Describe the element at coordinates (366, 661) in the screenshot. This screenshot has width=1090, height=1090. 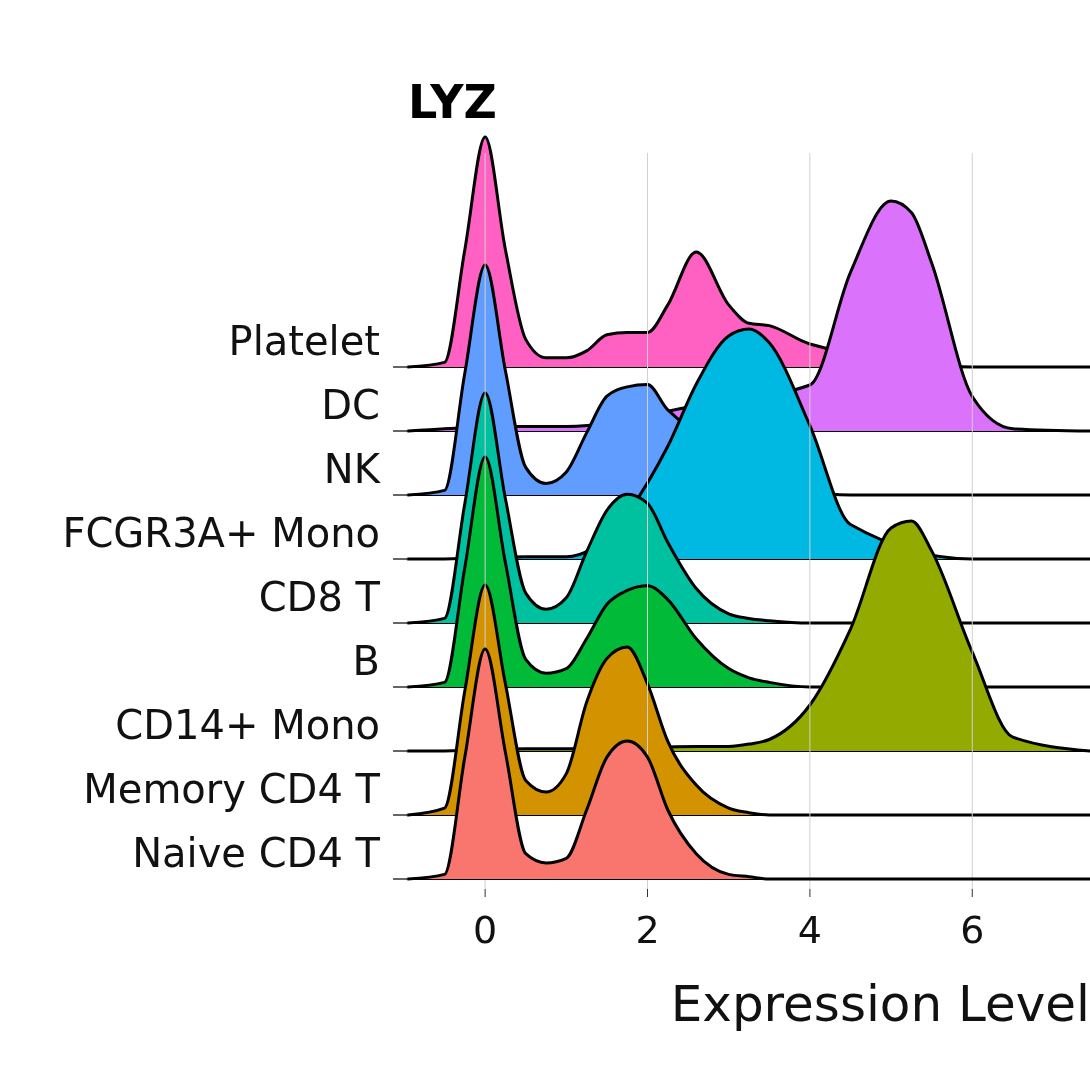
I see `y-axis-title: B` at that location.